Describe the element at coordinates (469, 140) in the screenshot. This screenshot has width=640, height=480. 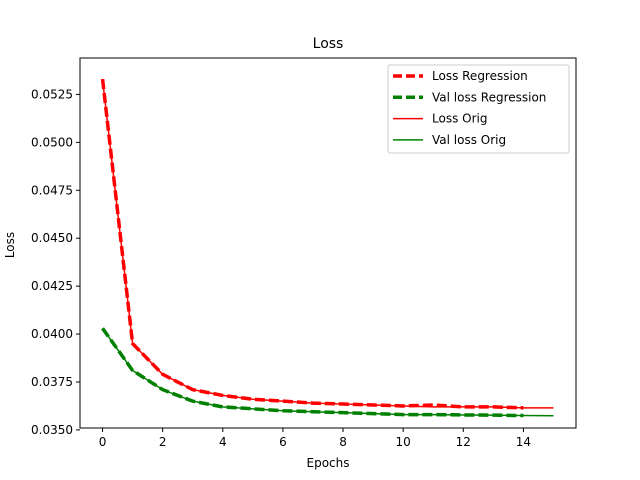
I see `legend-label: Val loss Orig` at that location.